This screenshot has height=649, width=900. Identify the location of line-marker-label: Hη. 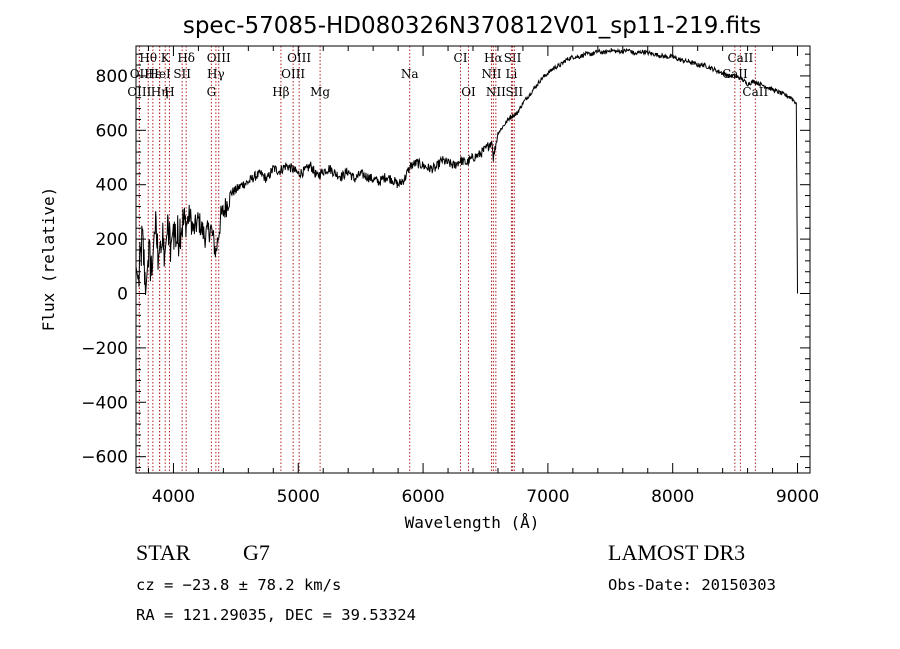
(160, 92).